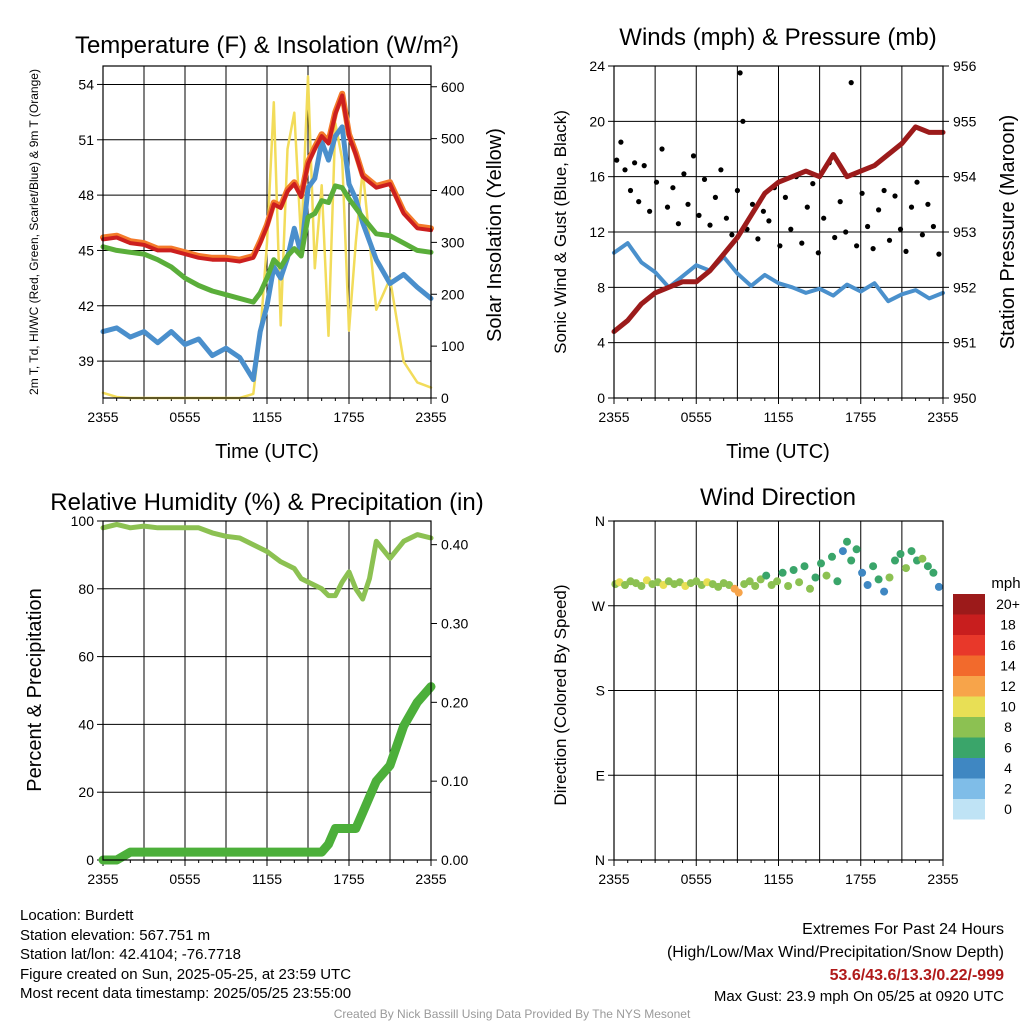 The image size is (1024, 1024). Describe the element at coordinates (454, 545) in the screenshot. I see `y2-tick-label: 0.40` at that location.